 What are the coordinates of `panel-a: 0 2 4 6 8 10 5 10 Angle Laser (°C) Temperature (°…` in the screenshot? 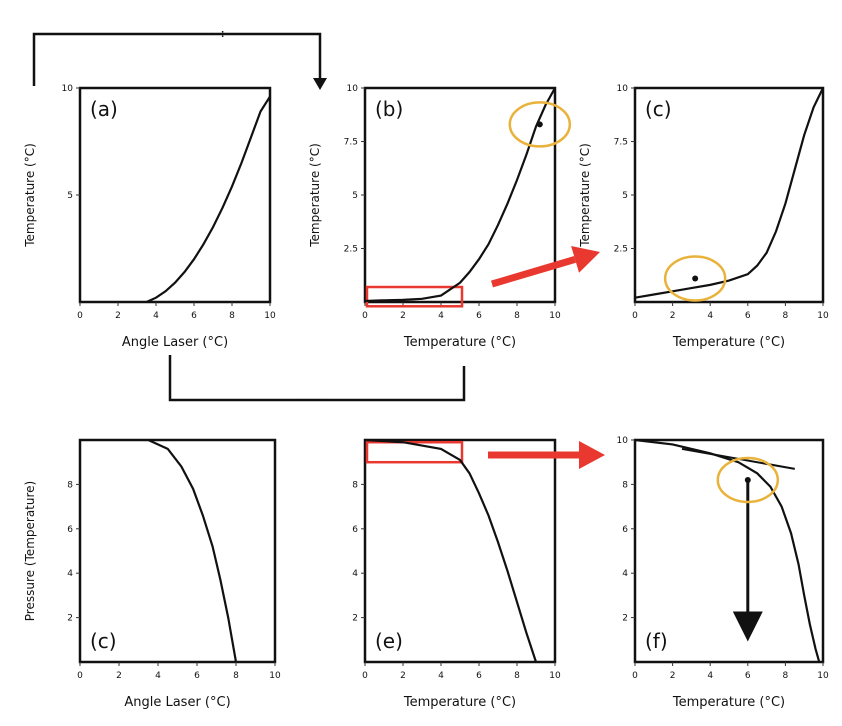 It's located at (149, 217).